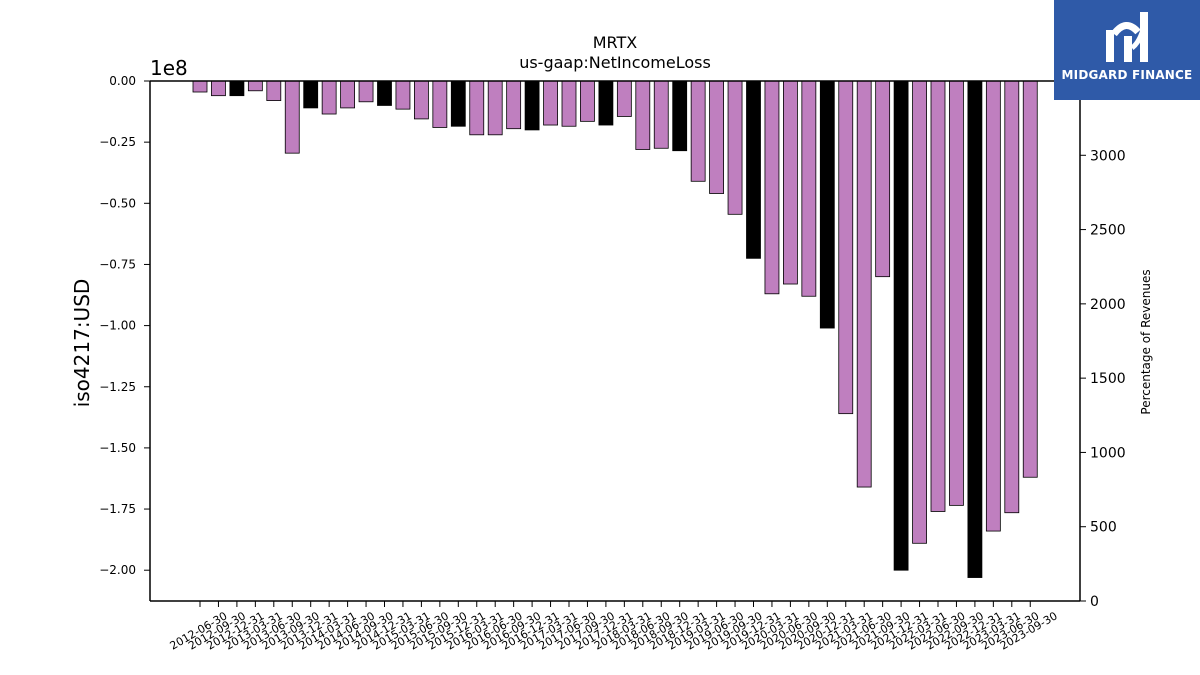  What do you see at coordinates (1127, 75) in the screenshot?
I see `logo-text: MIDGARD FINANCE` at bounding box center [1127, 75].